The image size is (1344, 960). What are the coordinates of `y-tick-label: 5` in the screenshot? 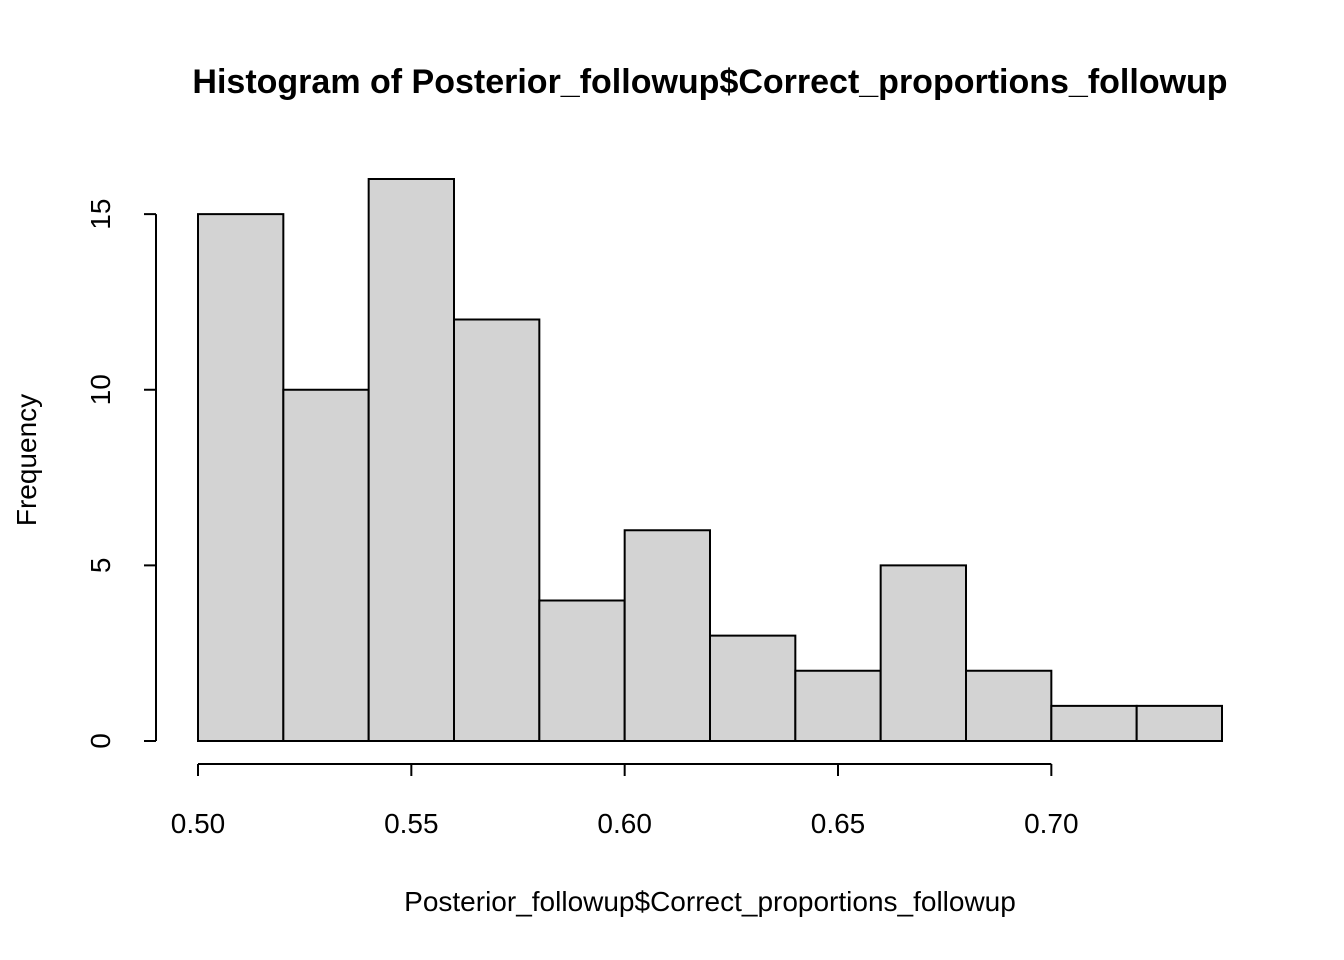 It's located at (100, 566).